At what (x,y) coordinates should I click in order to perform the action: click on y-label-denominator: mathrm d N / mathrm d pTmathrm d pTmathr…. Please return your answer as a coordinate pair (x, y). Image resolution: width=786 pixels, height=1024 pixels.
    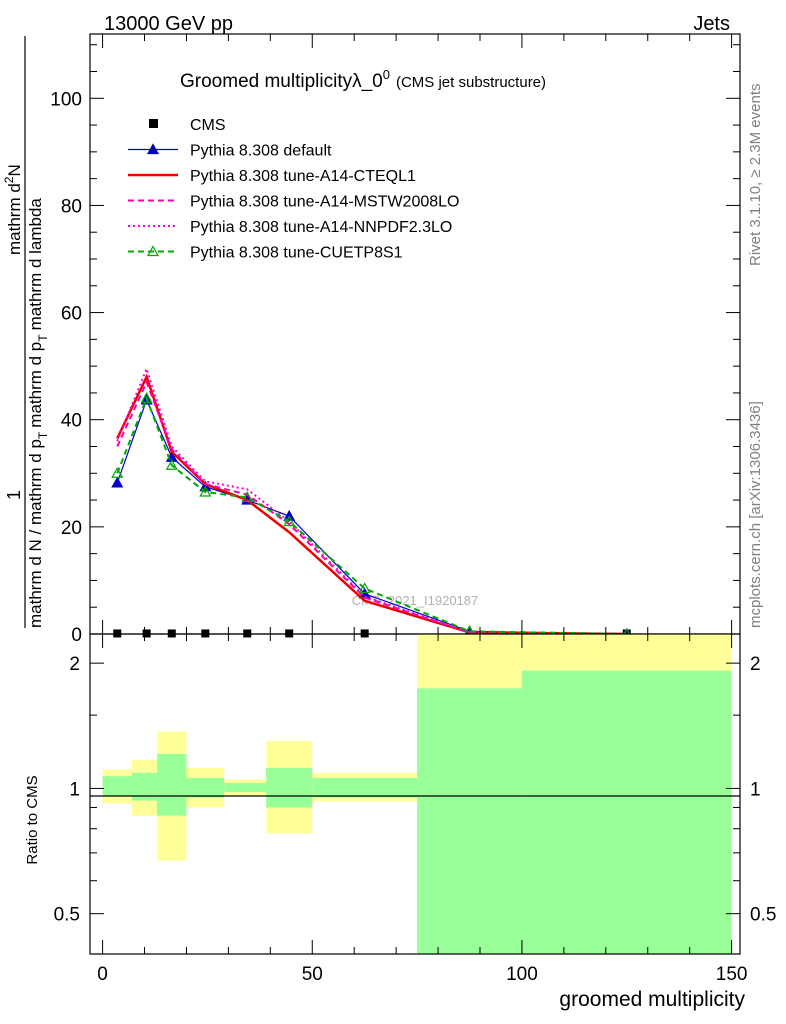
    Looking at the image, I should click on (38, 413).